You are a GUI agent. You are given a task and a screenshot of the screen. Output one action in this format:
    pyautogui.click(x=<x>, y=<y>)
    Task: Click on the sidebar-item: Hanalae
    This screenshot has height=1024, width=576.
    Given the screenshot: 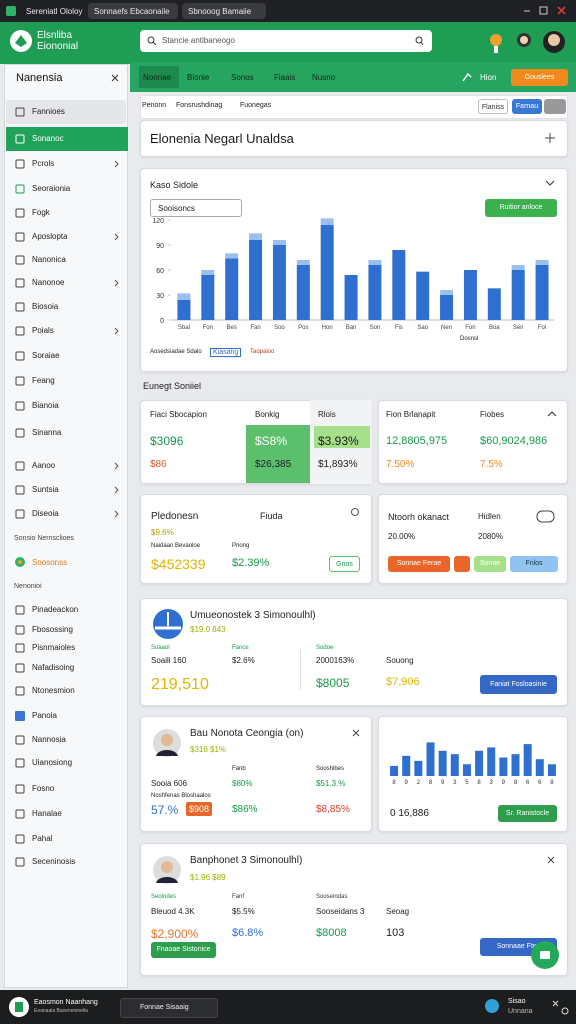 What is the action you would take?
    pyautogui.click(x=47, y=813)
    